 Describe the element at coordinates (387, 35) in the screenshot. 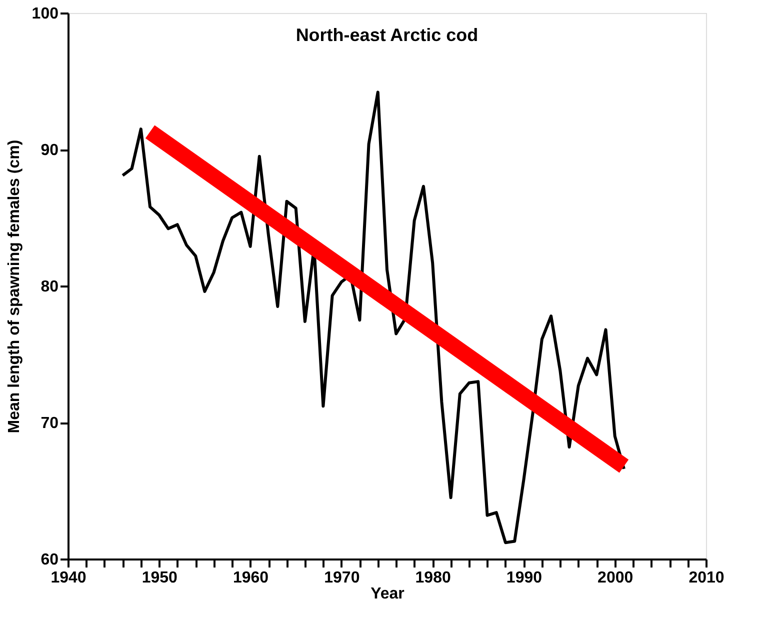

I see `text: North-east Arctic cod` at that location.